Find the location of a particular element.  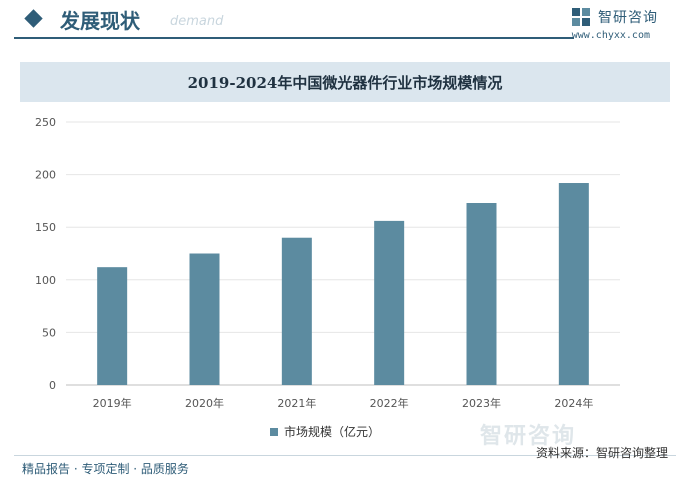

x-tick-label: 2024年 is located at coordinates (573, 403).